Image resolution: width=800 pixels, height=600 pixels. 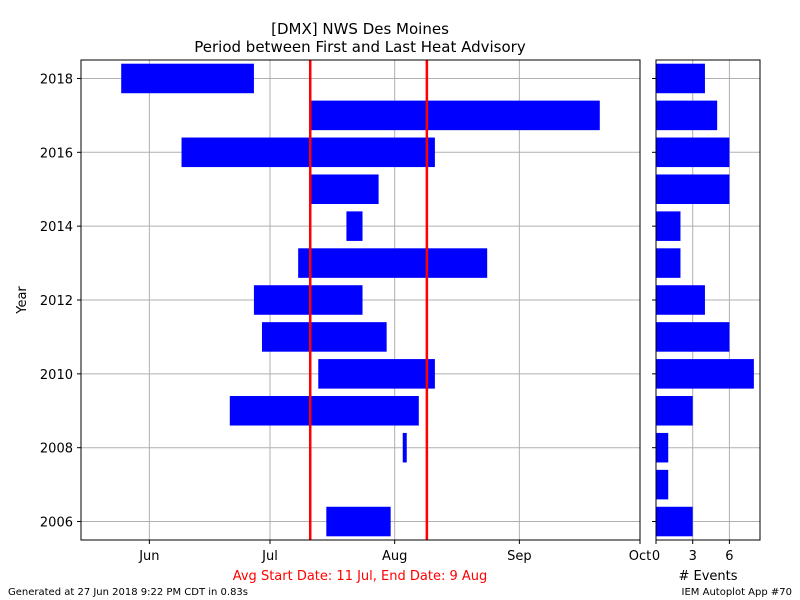 I want to click on period-bar-2018, so click(x=187, y=78).